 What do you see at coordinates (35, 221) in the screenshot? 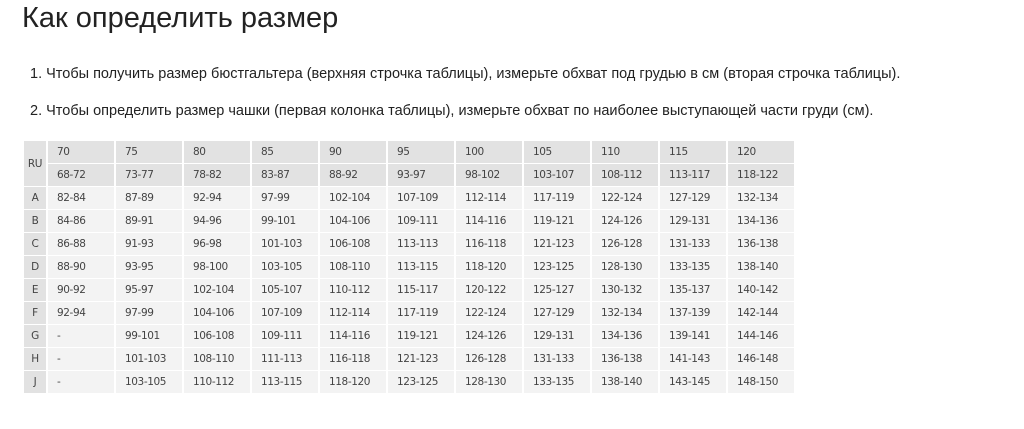
I see `cup-label: B` at bounding box center [35, 221].